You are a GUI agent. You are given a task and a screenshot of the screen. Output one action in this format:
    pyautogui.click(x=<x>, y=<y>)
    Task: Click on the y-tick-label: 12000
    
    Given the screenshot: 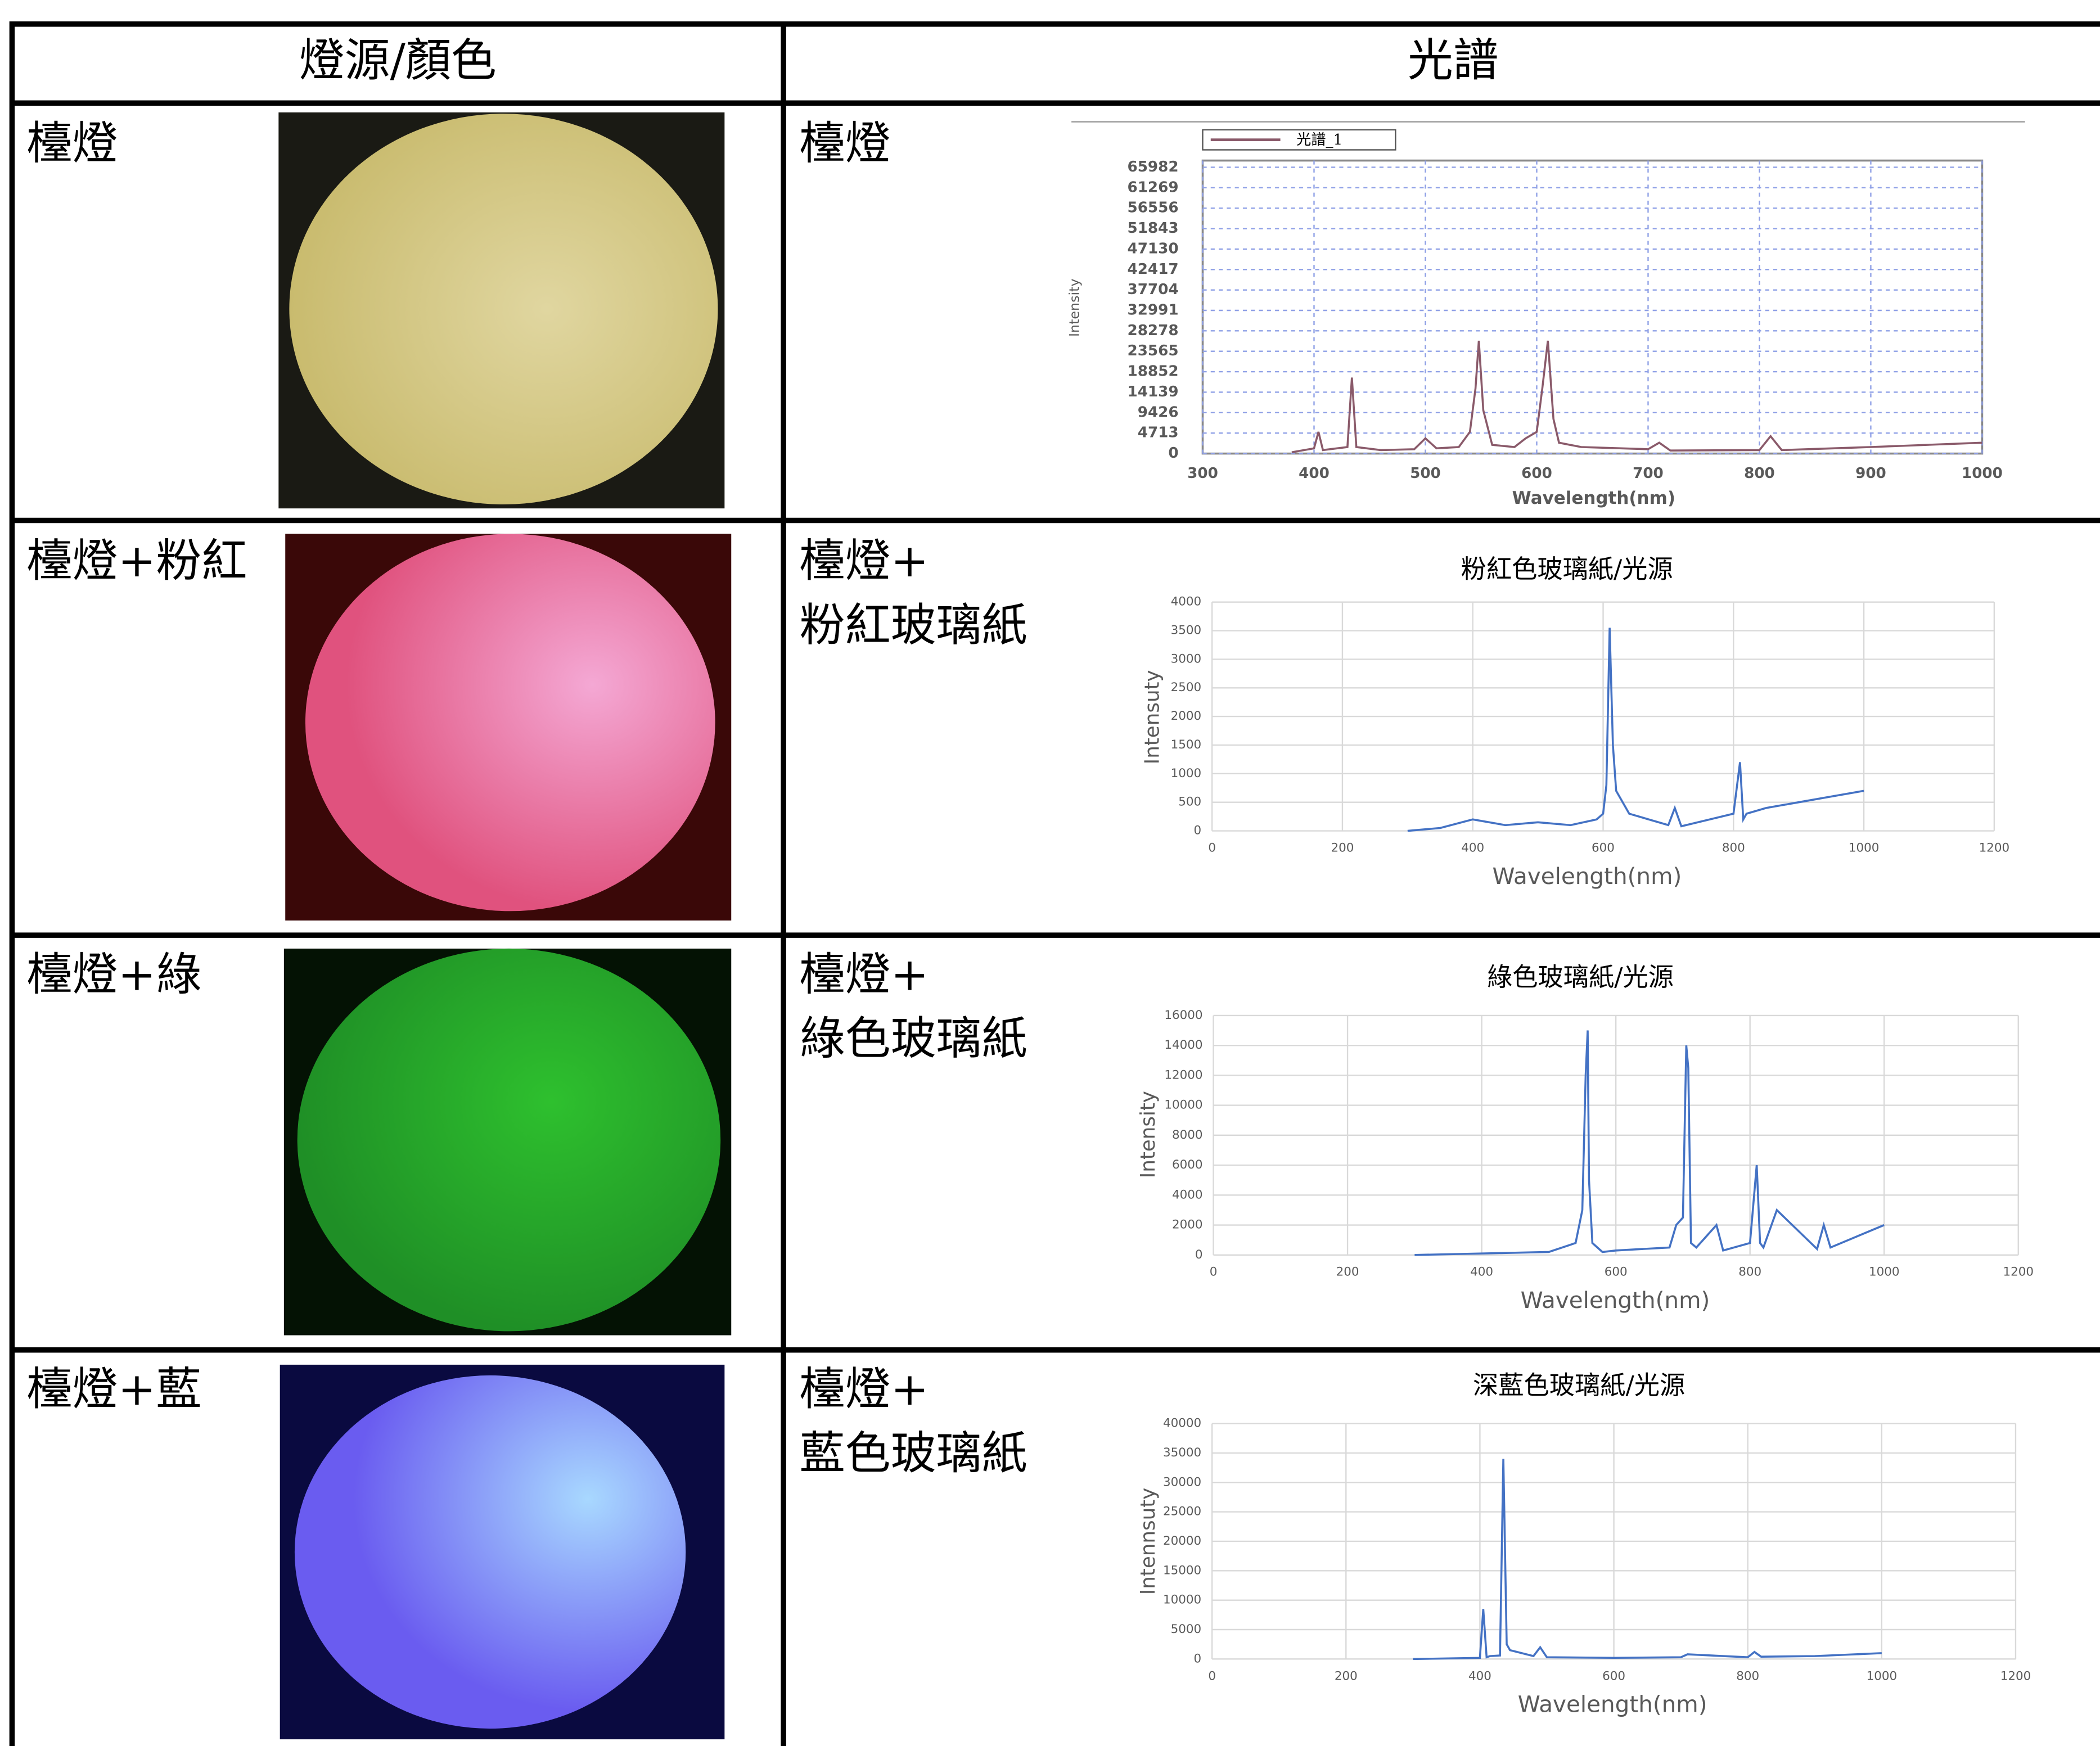 What is the action you would take?
    pyautogui.click(x=1183, y=1075)
    